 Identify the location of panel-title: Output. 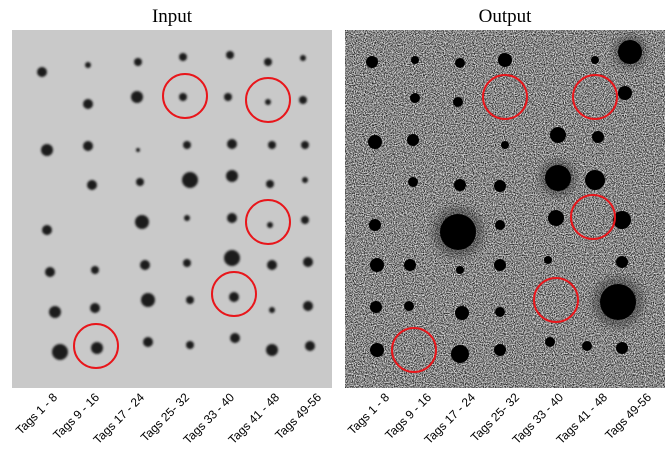
(506, 16).